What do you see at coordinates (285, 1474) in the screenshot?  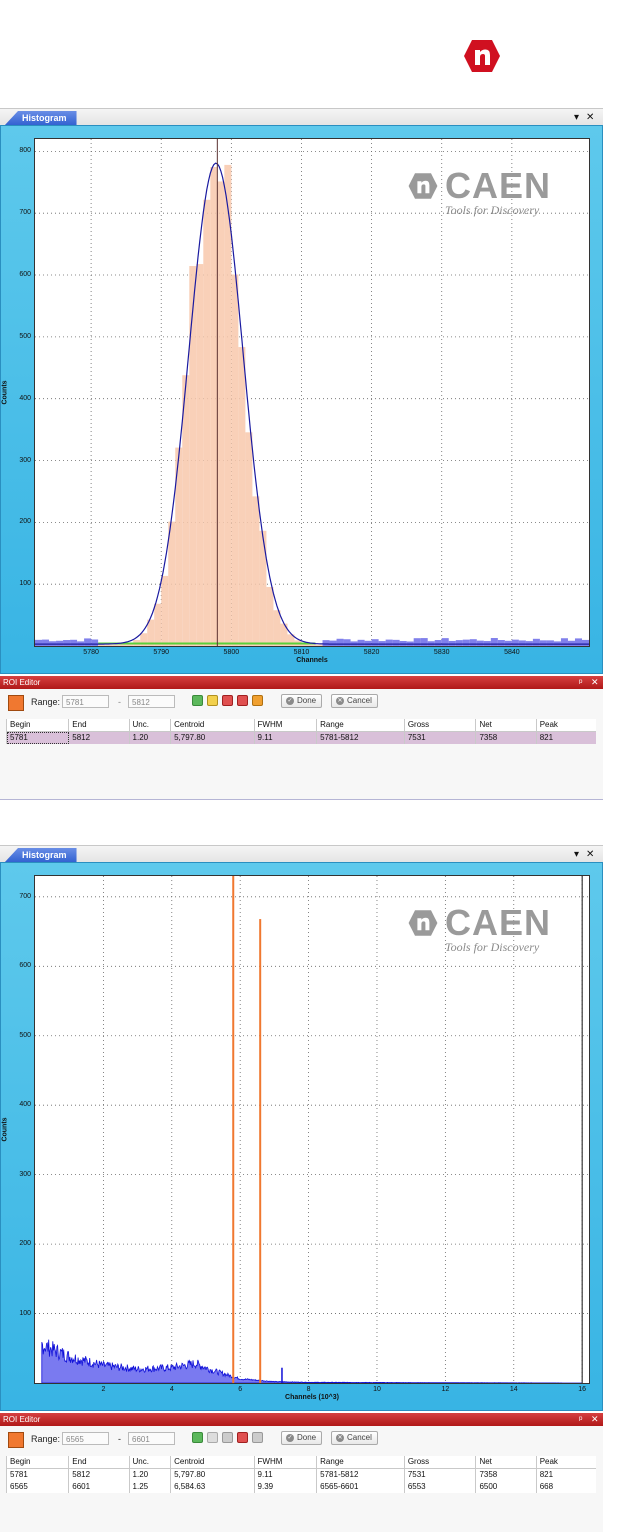 I see `table-cell: 9.11` at bounding box center [285, 1474].